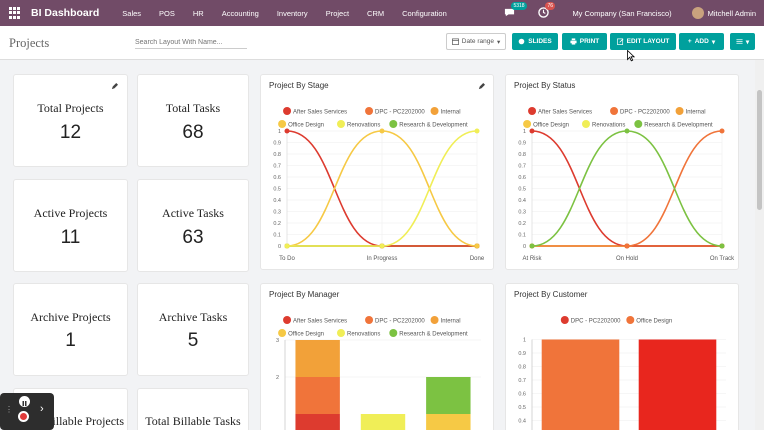  Describe the element at coordinates (193, 340) in the screenshot. I see `stat-value: 5` at that location.